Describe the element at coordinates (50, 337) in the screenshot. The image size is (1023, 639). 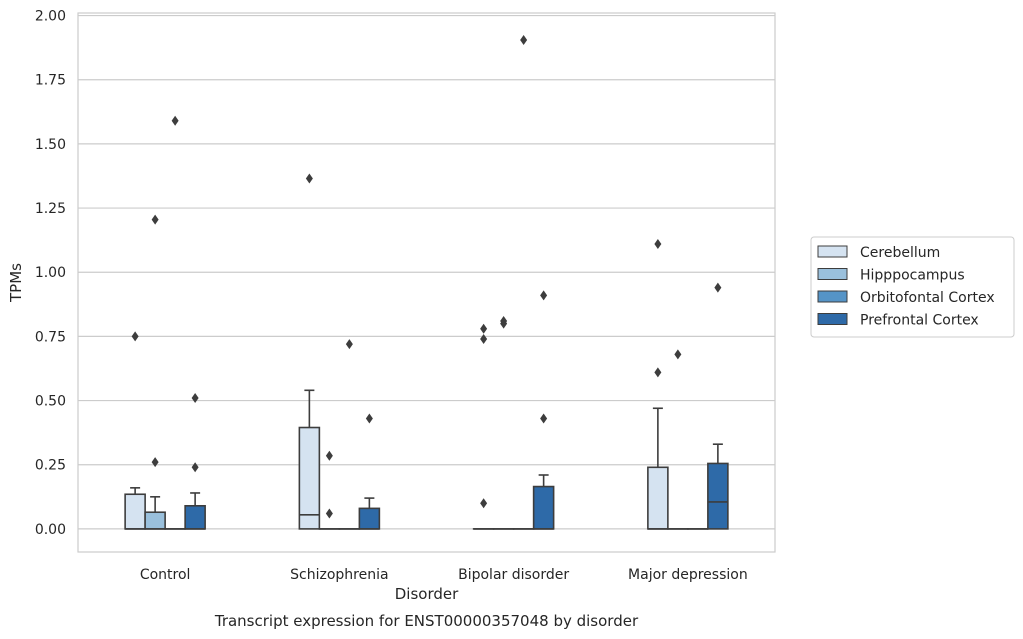
I see `y-tick-label: 0.75` at that location.